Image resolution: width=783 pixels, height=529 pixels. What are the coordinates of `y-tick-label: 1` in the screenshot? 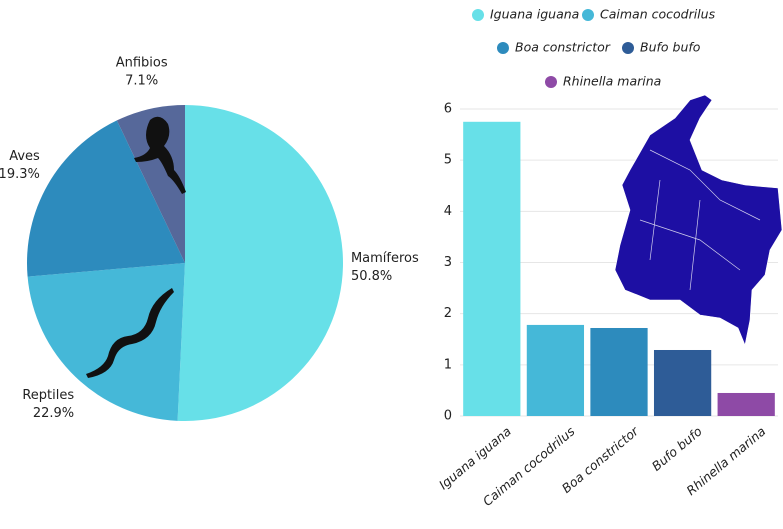 It's located at (448, 364).